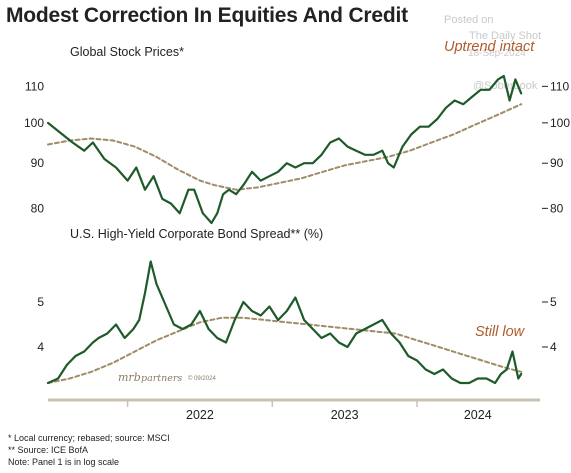  I want to click on credit-partners: partners, so click(161, 378).